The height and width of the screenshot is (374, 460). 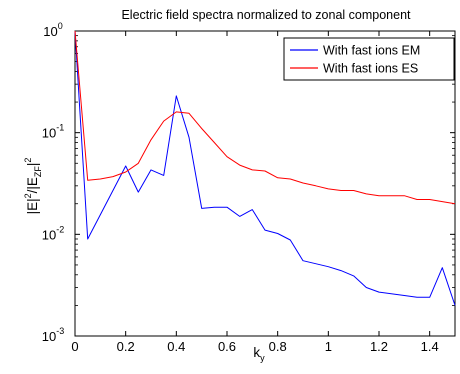 What do you see at coordinates (28, 195) in the screenshot?
I see `y-label-a-sup: 2` at bounding box center [28, 195].